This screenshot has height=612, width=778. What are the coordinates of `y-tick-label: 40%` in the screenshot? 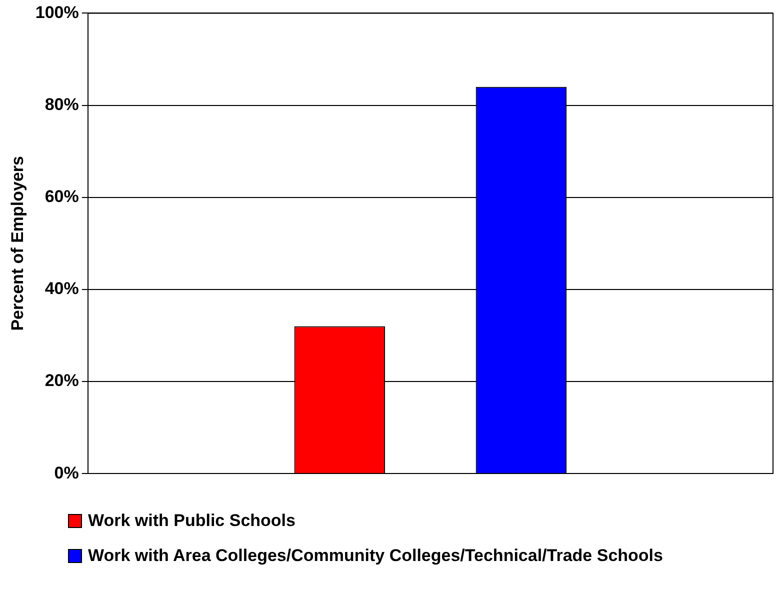 It's located at (61, 288).